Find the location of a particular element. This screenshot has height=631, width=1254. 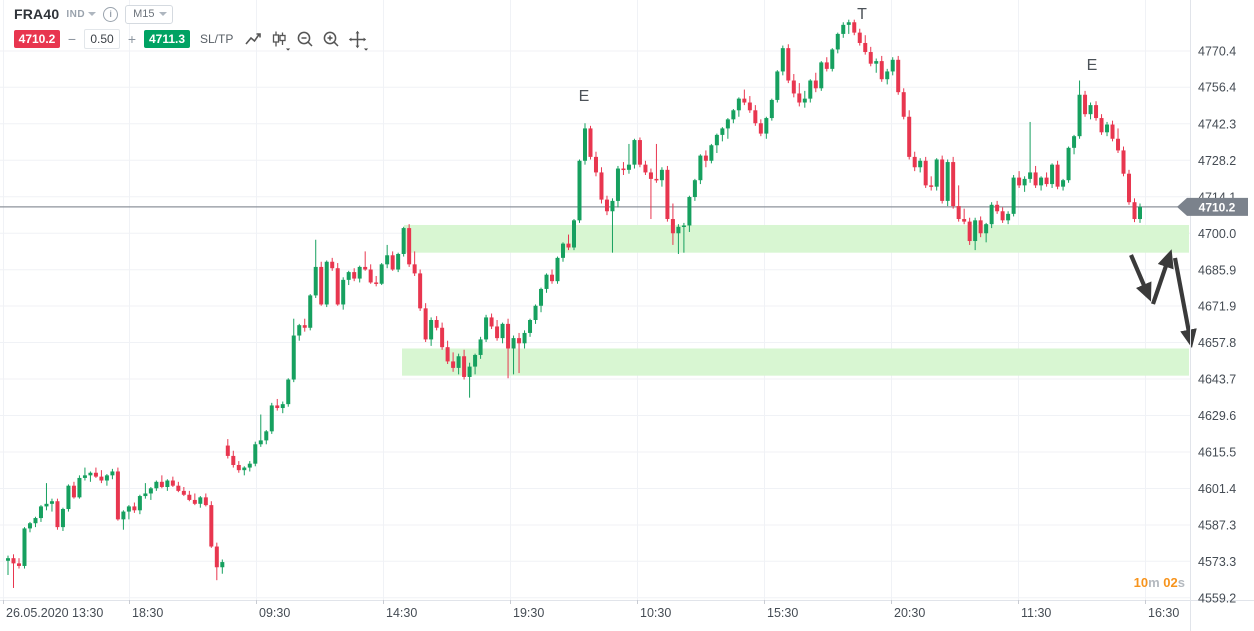

time-tick-label: 10:30 is located at coordinates (655, 613).